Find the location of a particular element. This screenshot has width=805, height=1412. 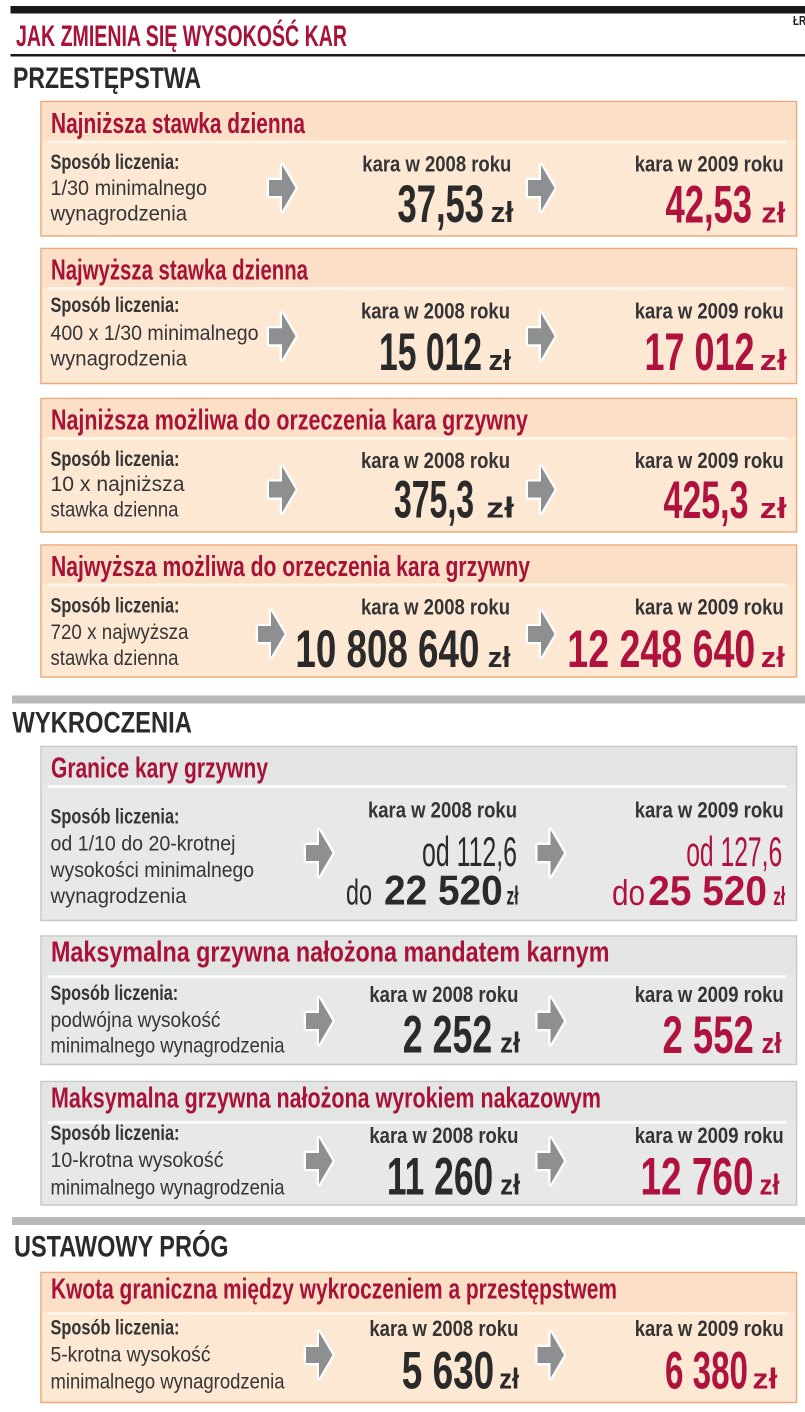

svg-text: 5 630 is located at coordinates (448, 1371).